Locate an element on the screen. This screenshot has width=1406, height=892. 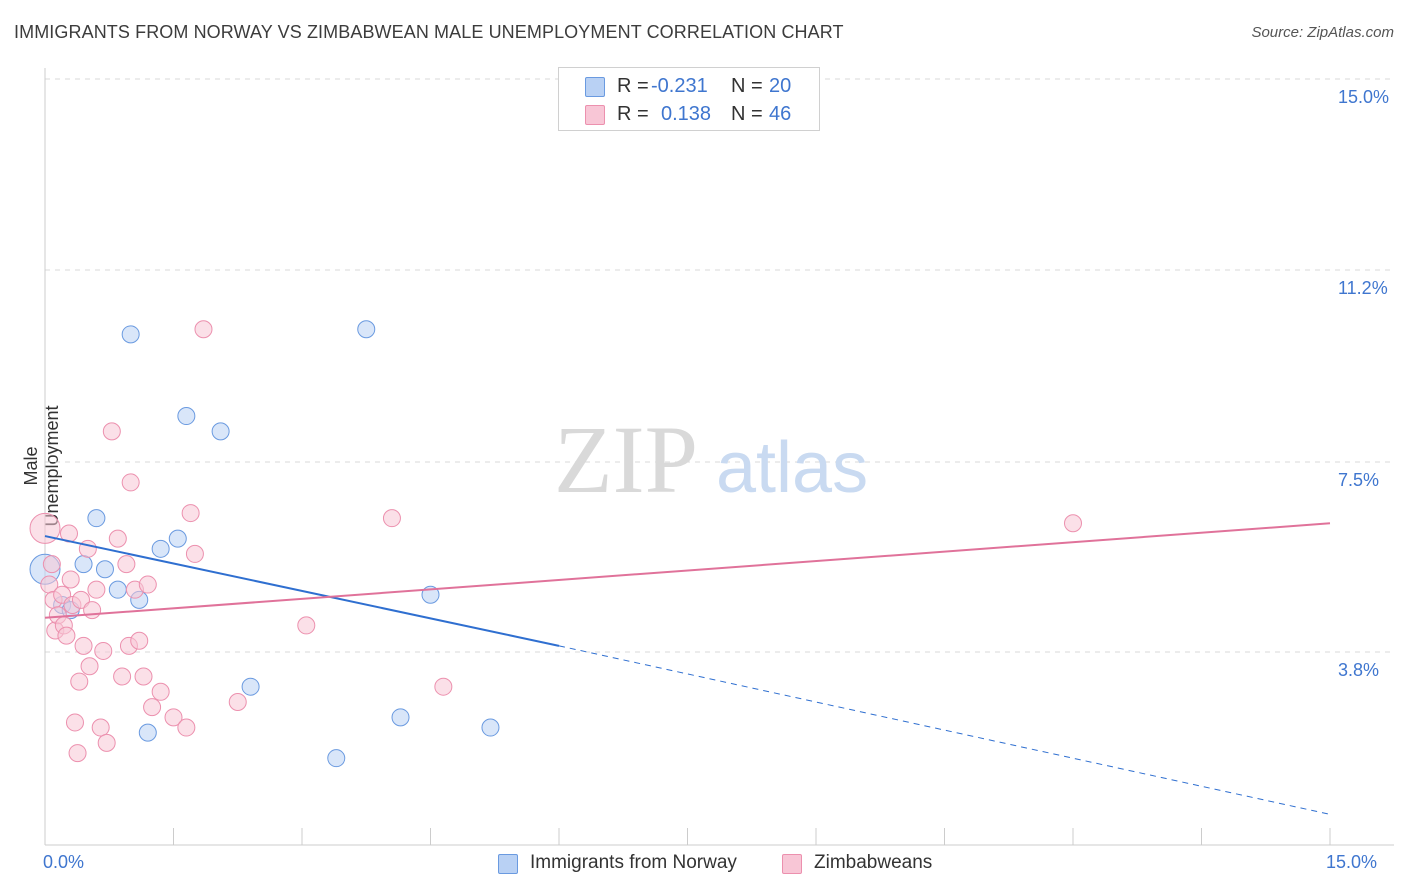
norway-trend-extension is located at coordinates (944, 730).